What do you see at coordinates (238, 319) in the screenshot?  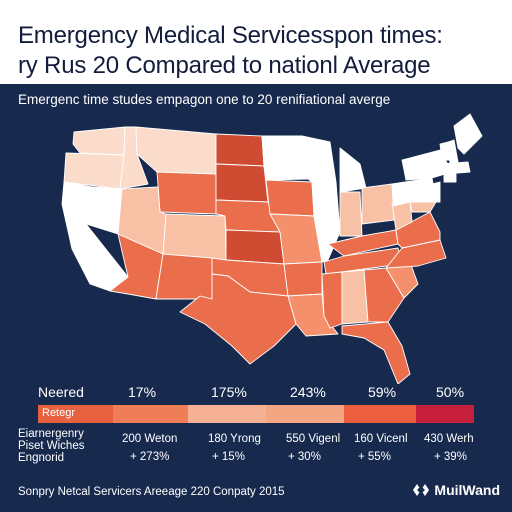 I see `state-texas` at bounding box center [238, 319].